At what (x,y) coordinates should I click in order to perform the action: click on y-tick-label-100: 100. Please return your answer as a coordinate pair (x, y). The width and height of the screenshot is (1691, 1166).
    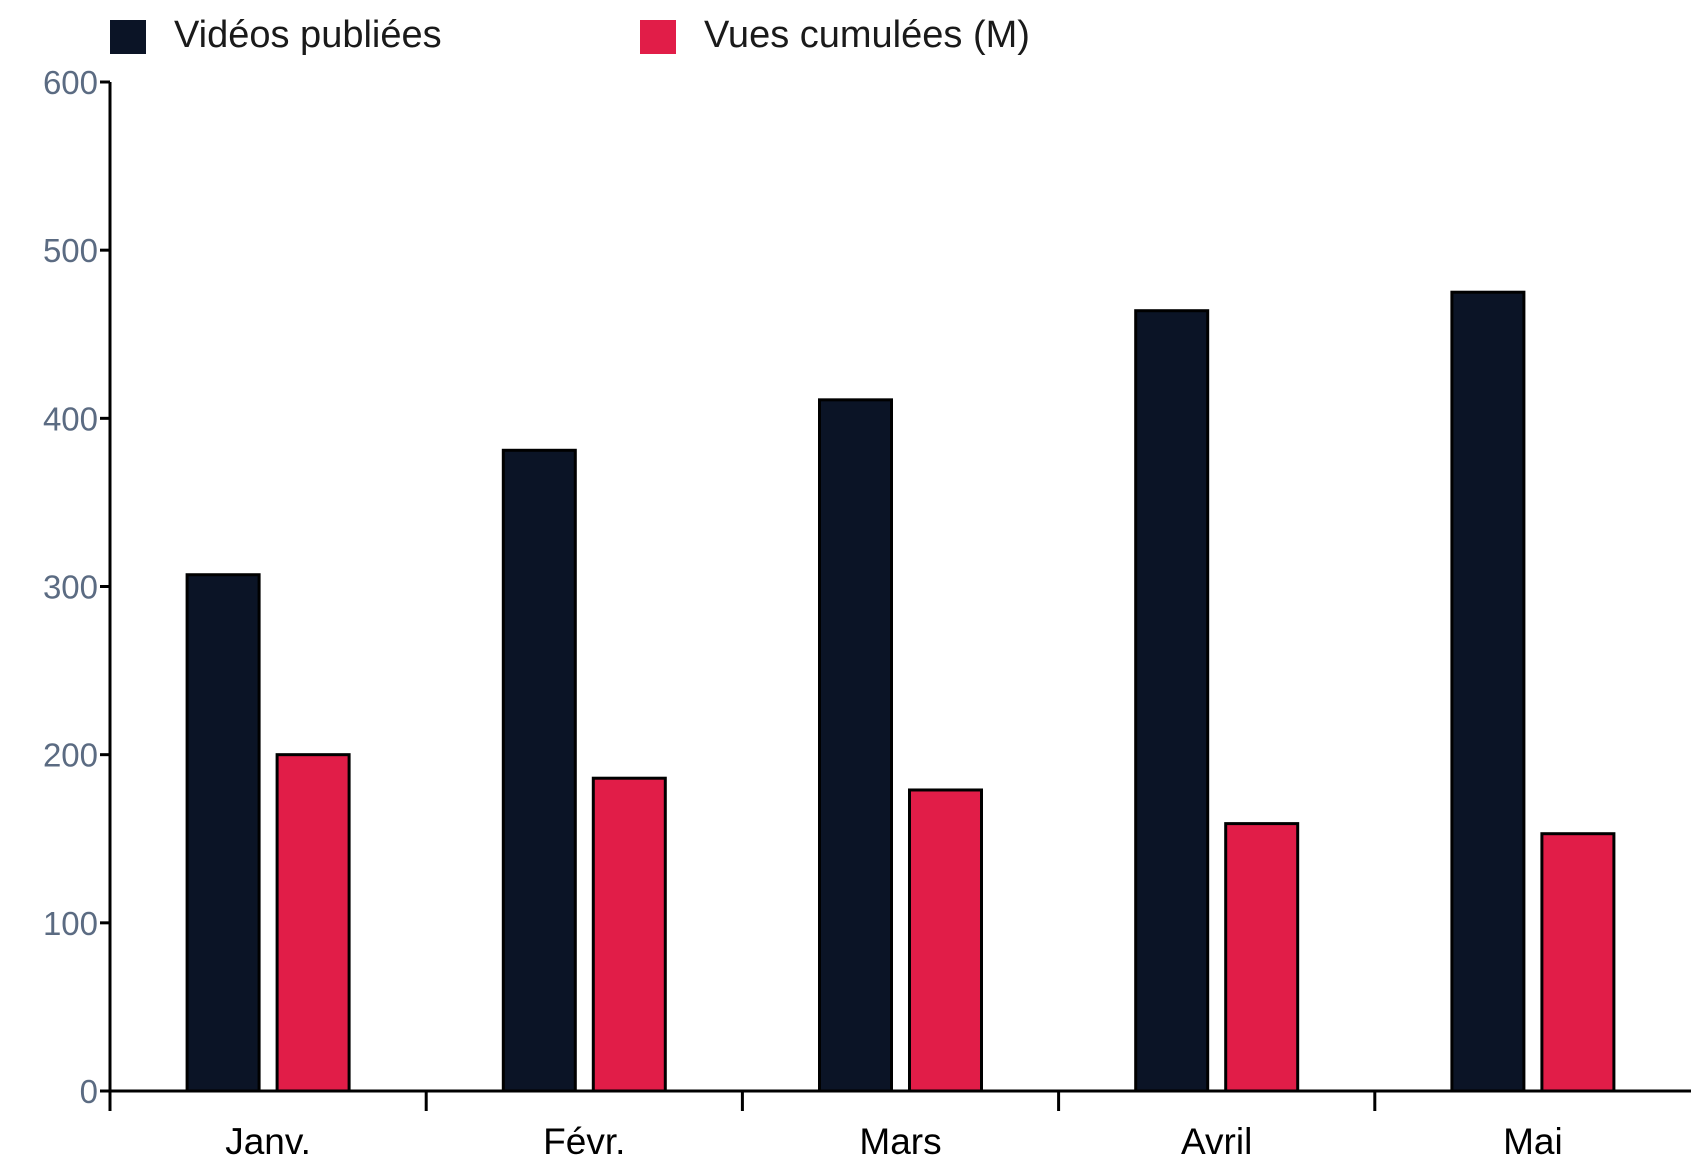
    Looking at the image, I should click on (70, 923).